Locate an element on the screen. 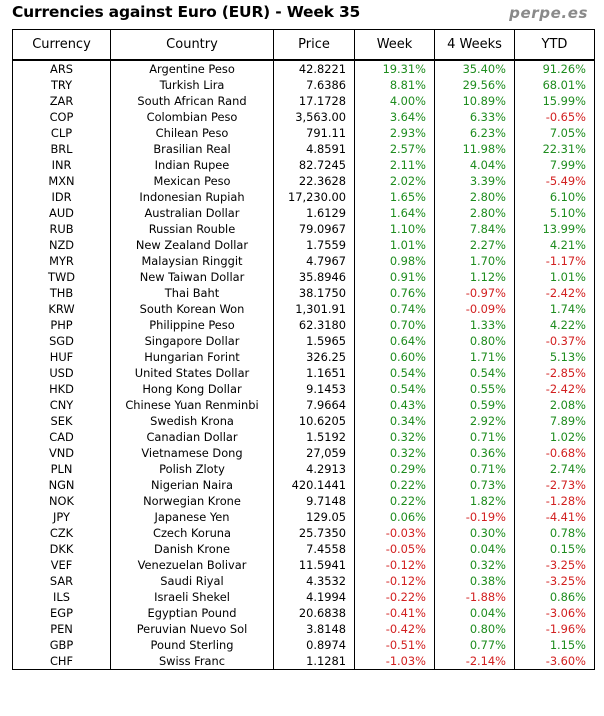  currency-code-cell: KRW is located at coordinates (61, 309).